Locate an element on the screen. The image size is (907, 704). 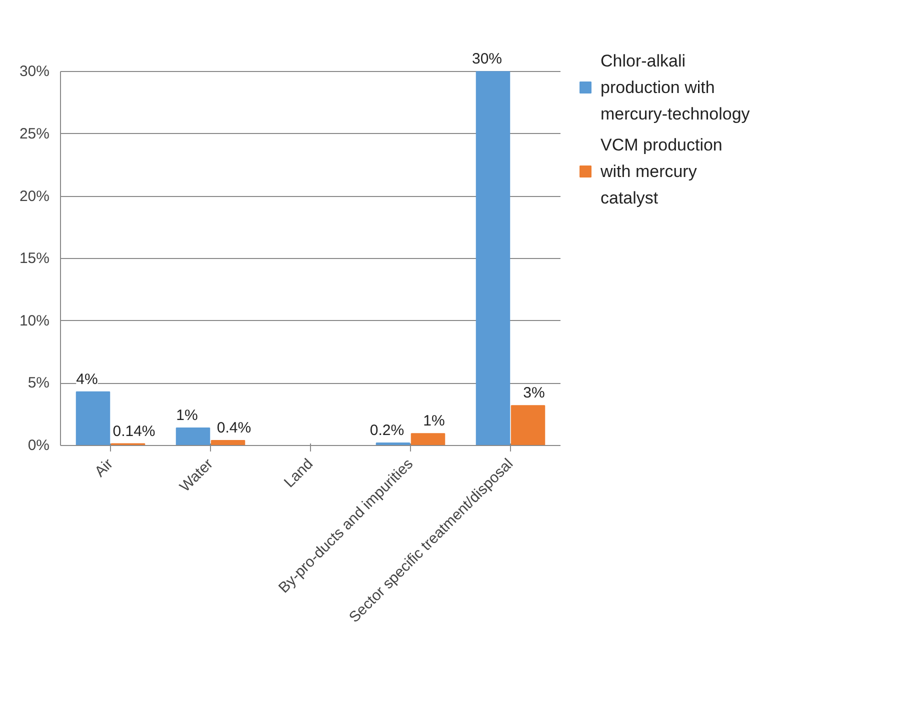
data-label: 0.2% is located at coordinates (387, 431).